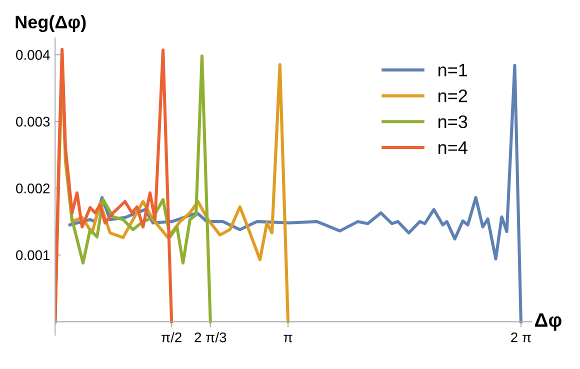 The image size is (580, 369). What do you see at coordinates (453, 147) in the screenshot?
I see `legend-label: n=4` at bounding box center [453, 147].